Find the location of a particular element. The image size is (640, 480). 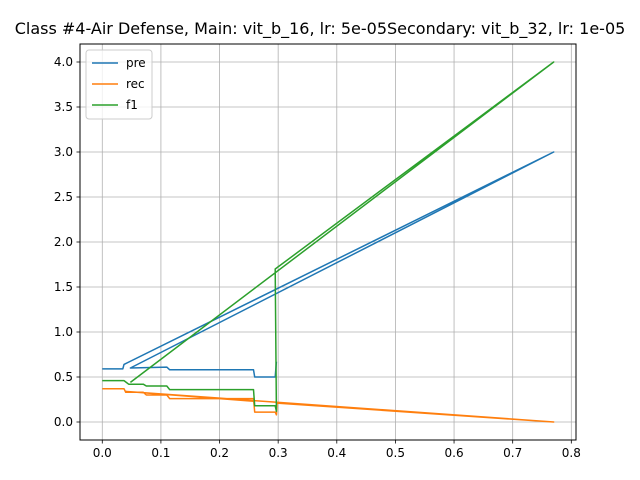

legend-label-rec: rec is located at coordinates (135, 84).